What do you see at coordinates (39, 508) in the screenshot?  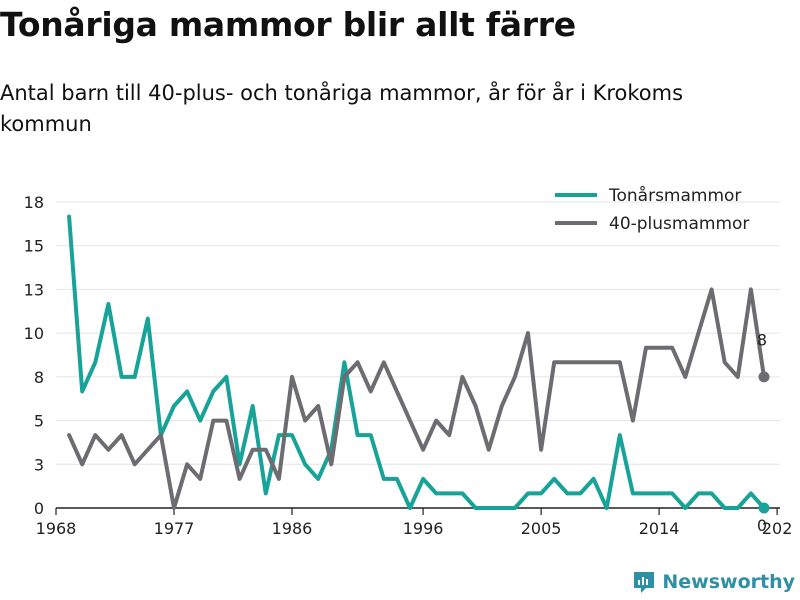 I see `y-tick-label: 0` at bounding box center [39, 508].